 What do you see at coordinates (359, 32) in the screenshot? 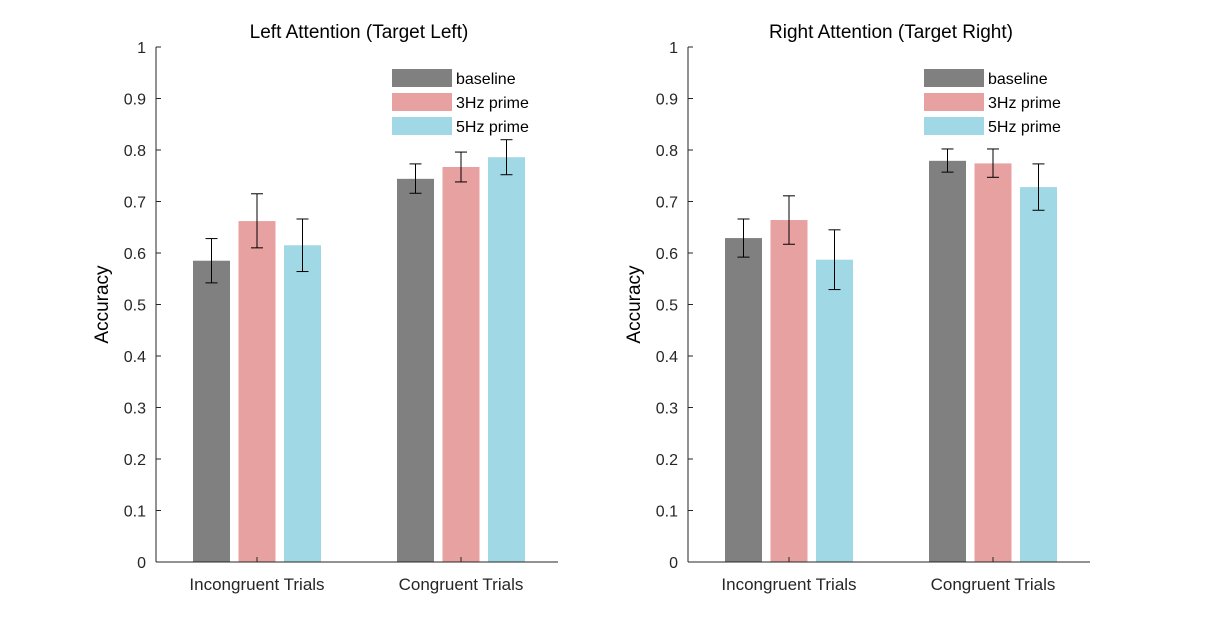
I see `chart-title: Left Attention (Target Left)` at bounding box center [359, 32].